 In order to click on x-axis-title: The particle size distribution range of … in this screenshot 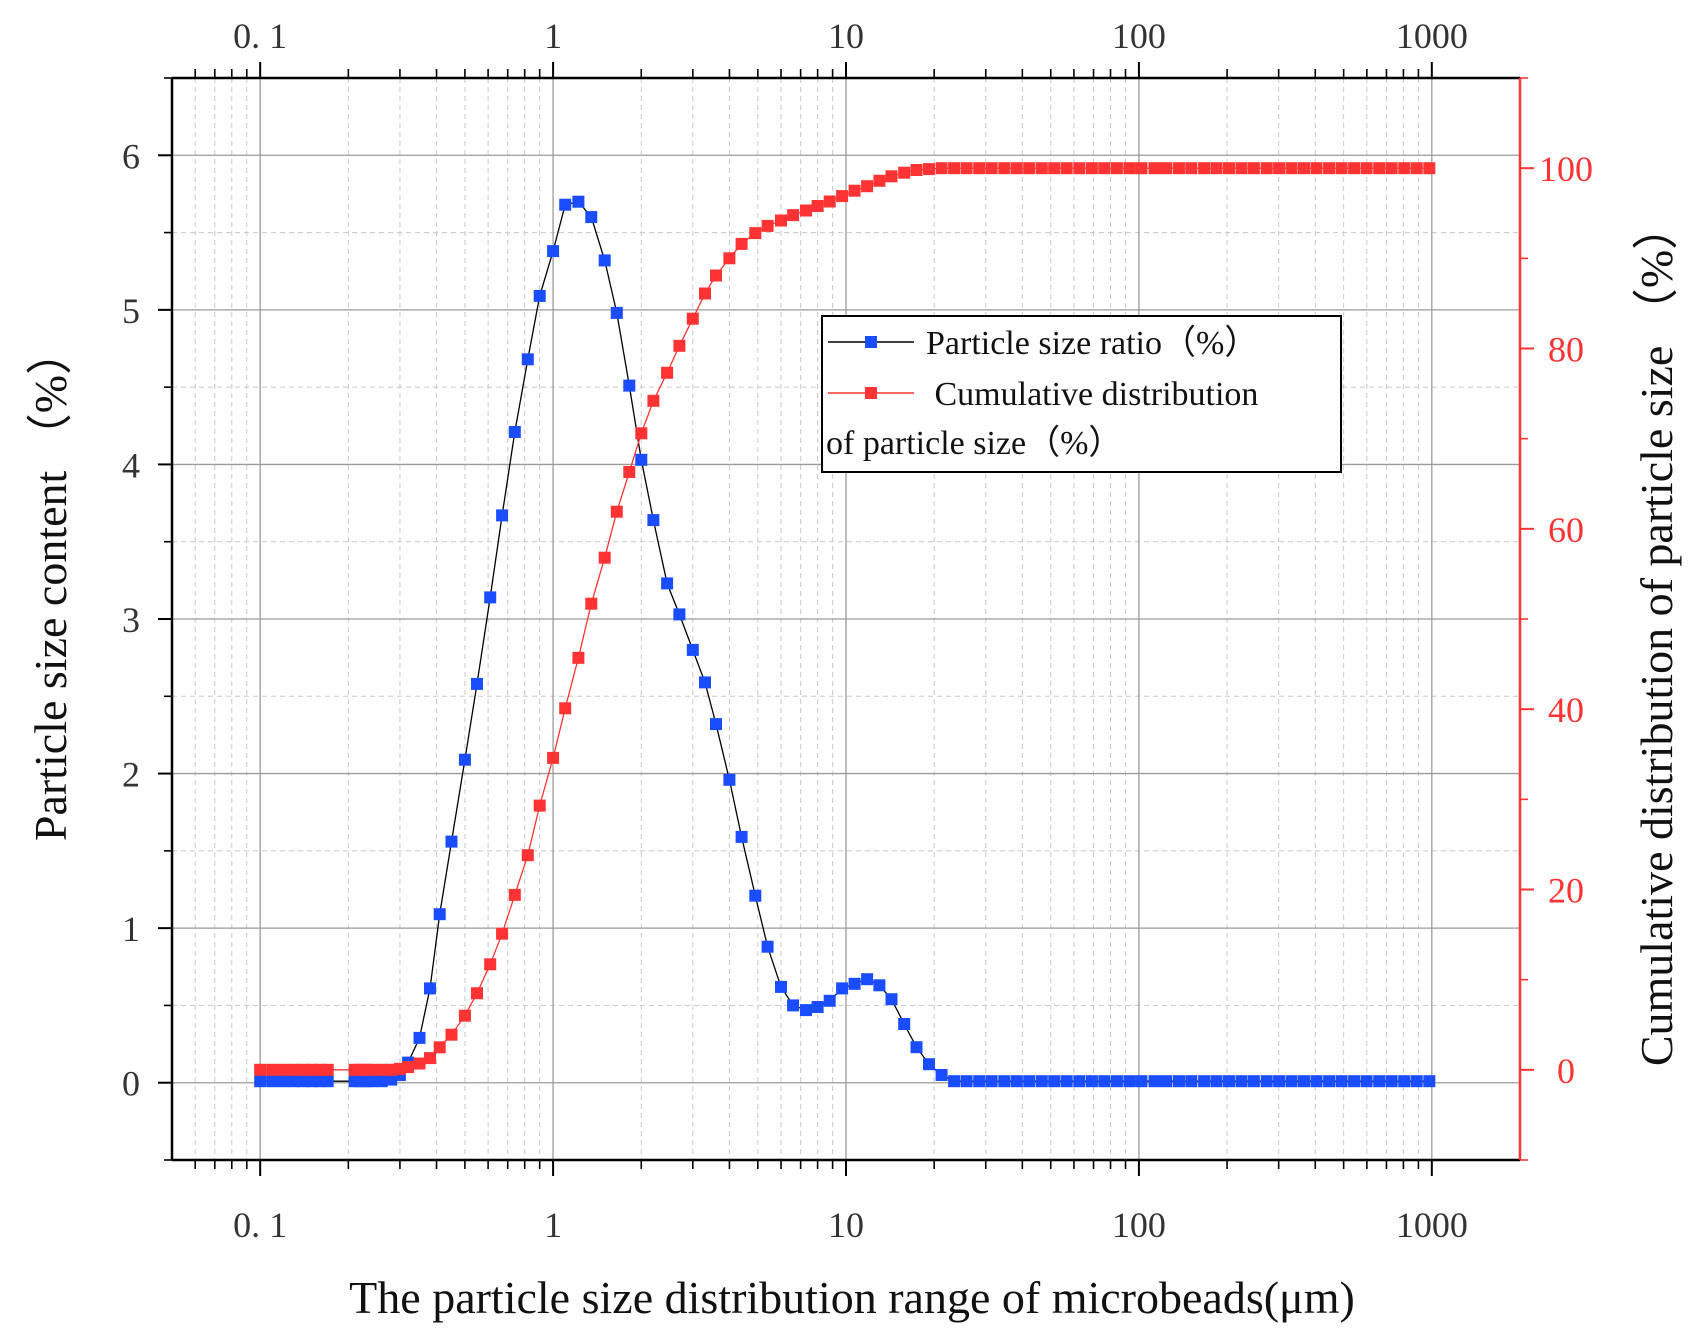, I will do `click(852, 1297)`.